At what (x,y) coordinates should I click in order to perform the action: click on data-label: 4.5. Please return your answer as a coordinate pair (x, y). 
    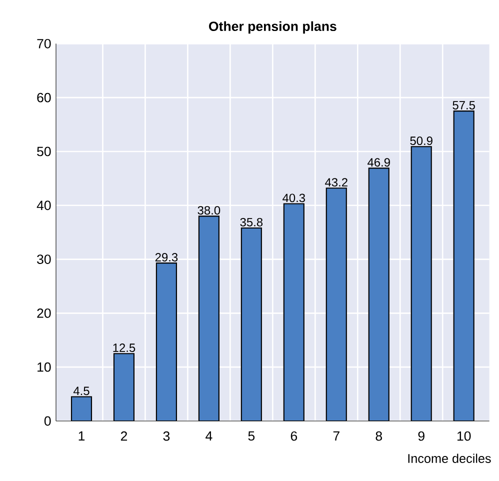
    Looking at the image, I should click on (81, 391).